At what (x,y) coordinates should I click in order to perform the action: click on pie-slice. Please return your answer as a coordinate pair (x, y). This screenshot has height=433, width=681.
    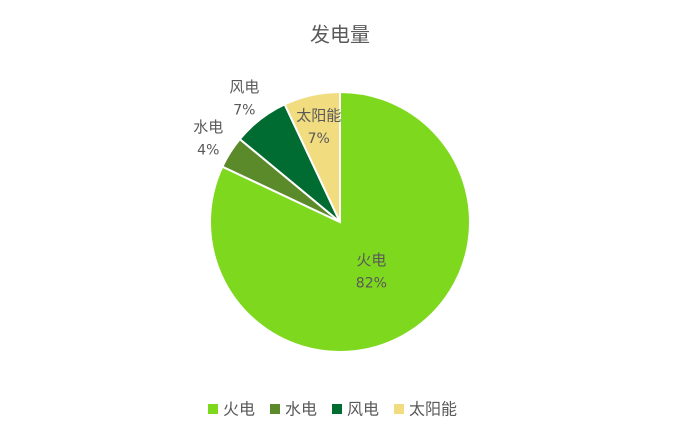
    Looking at the image, I should click on (312, 156).